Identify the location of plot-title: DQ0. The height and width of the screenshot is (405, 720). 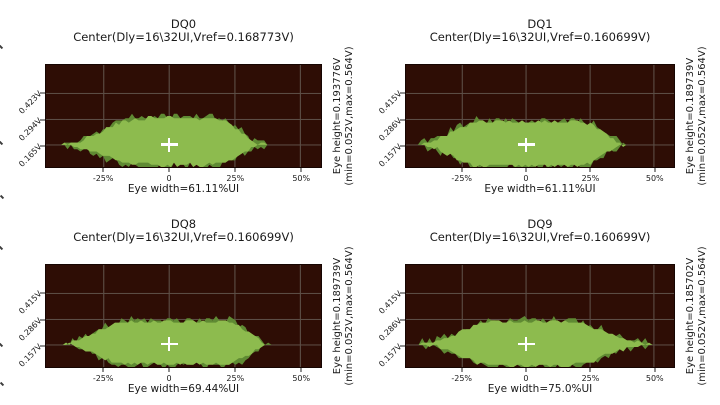
(183, 24).